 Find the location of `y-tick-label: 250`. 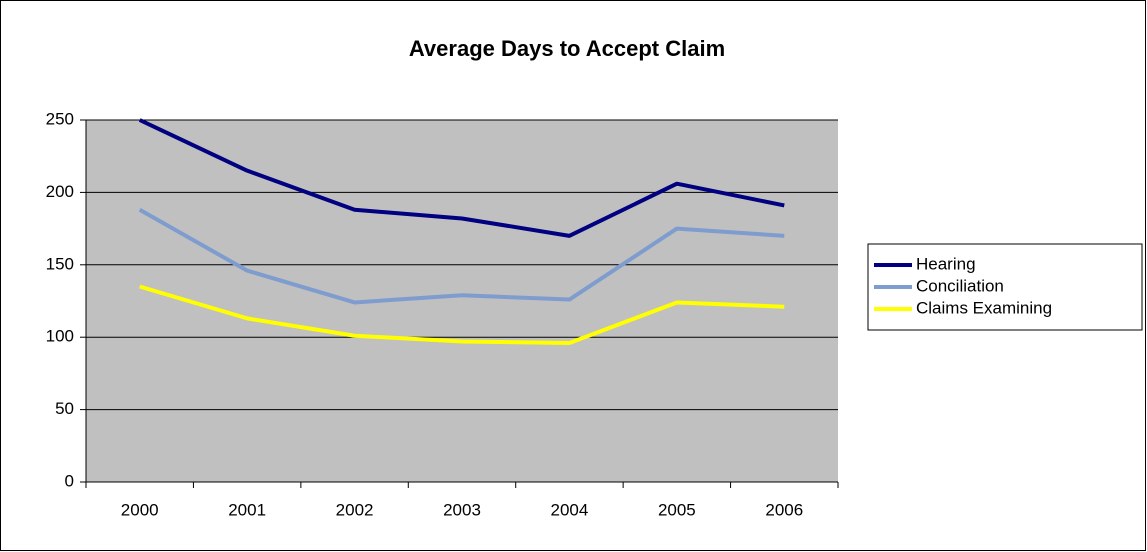

y-tick-label: 250 is located at coordinates (60, 118).